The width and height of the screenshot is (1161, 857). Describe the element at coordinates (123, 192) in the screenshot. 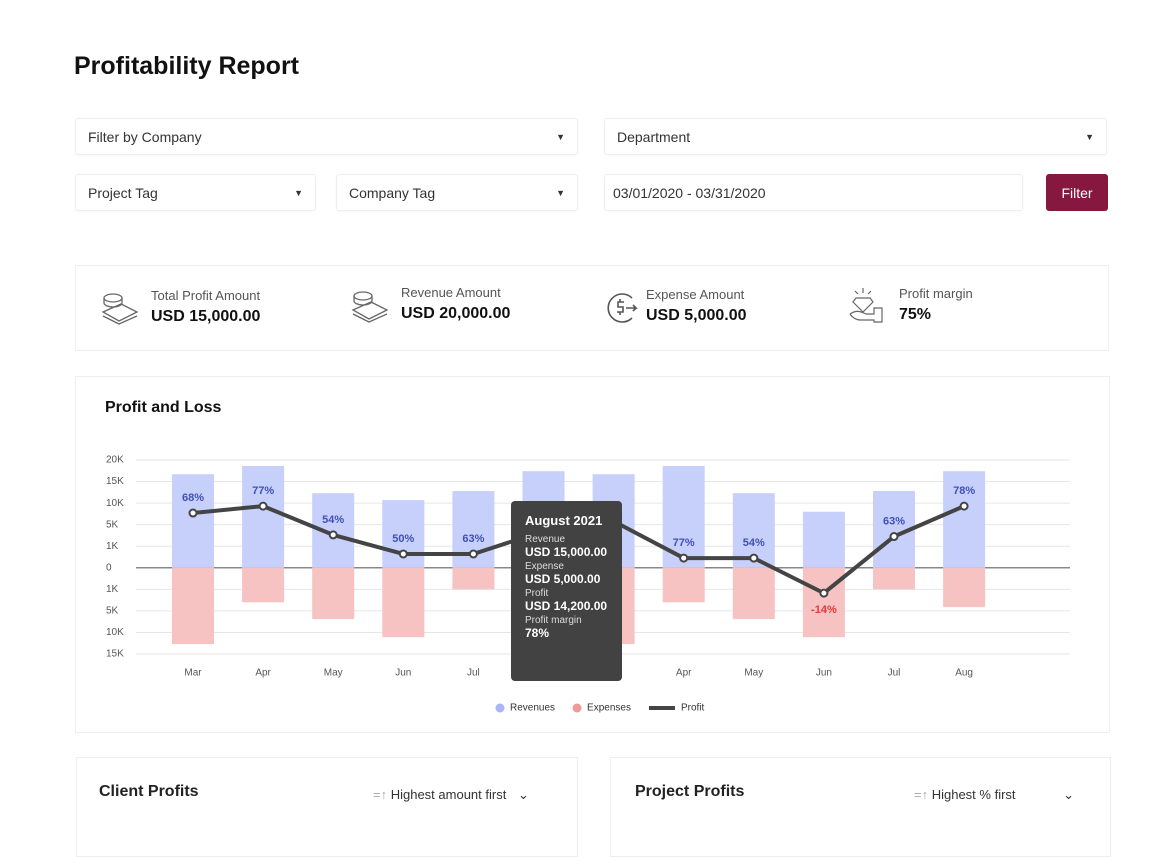

I see `select-label: Project Tag` at that location.